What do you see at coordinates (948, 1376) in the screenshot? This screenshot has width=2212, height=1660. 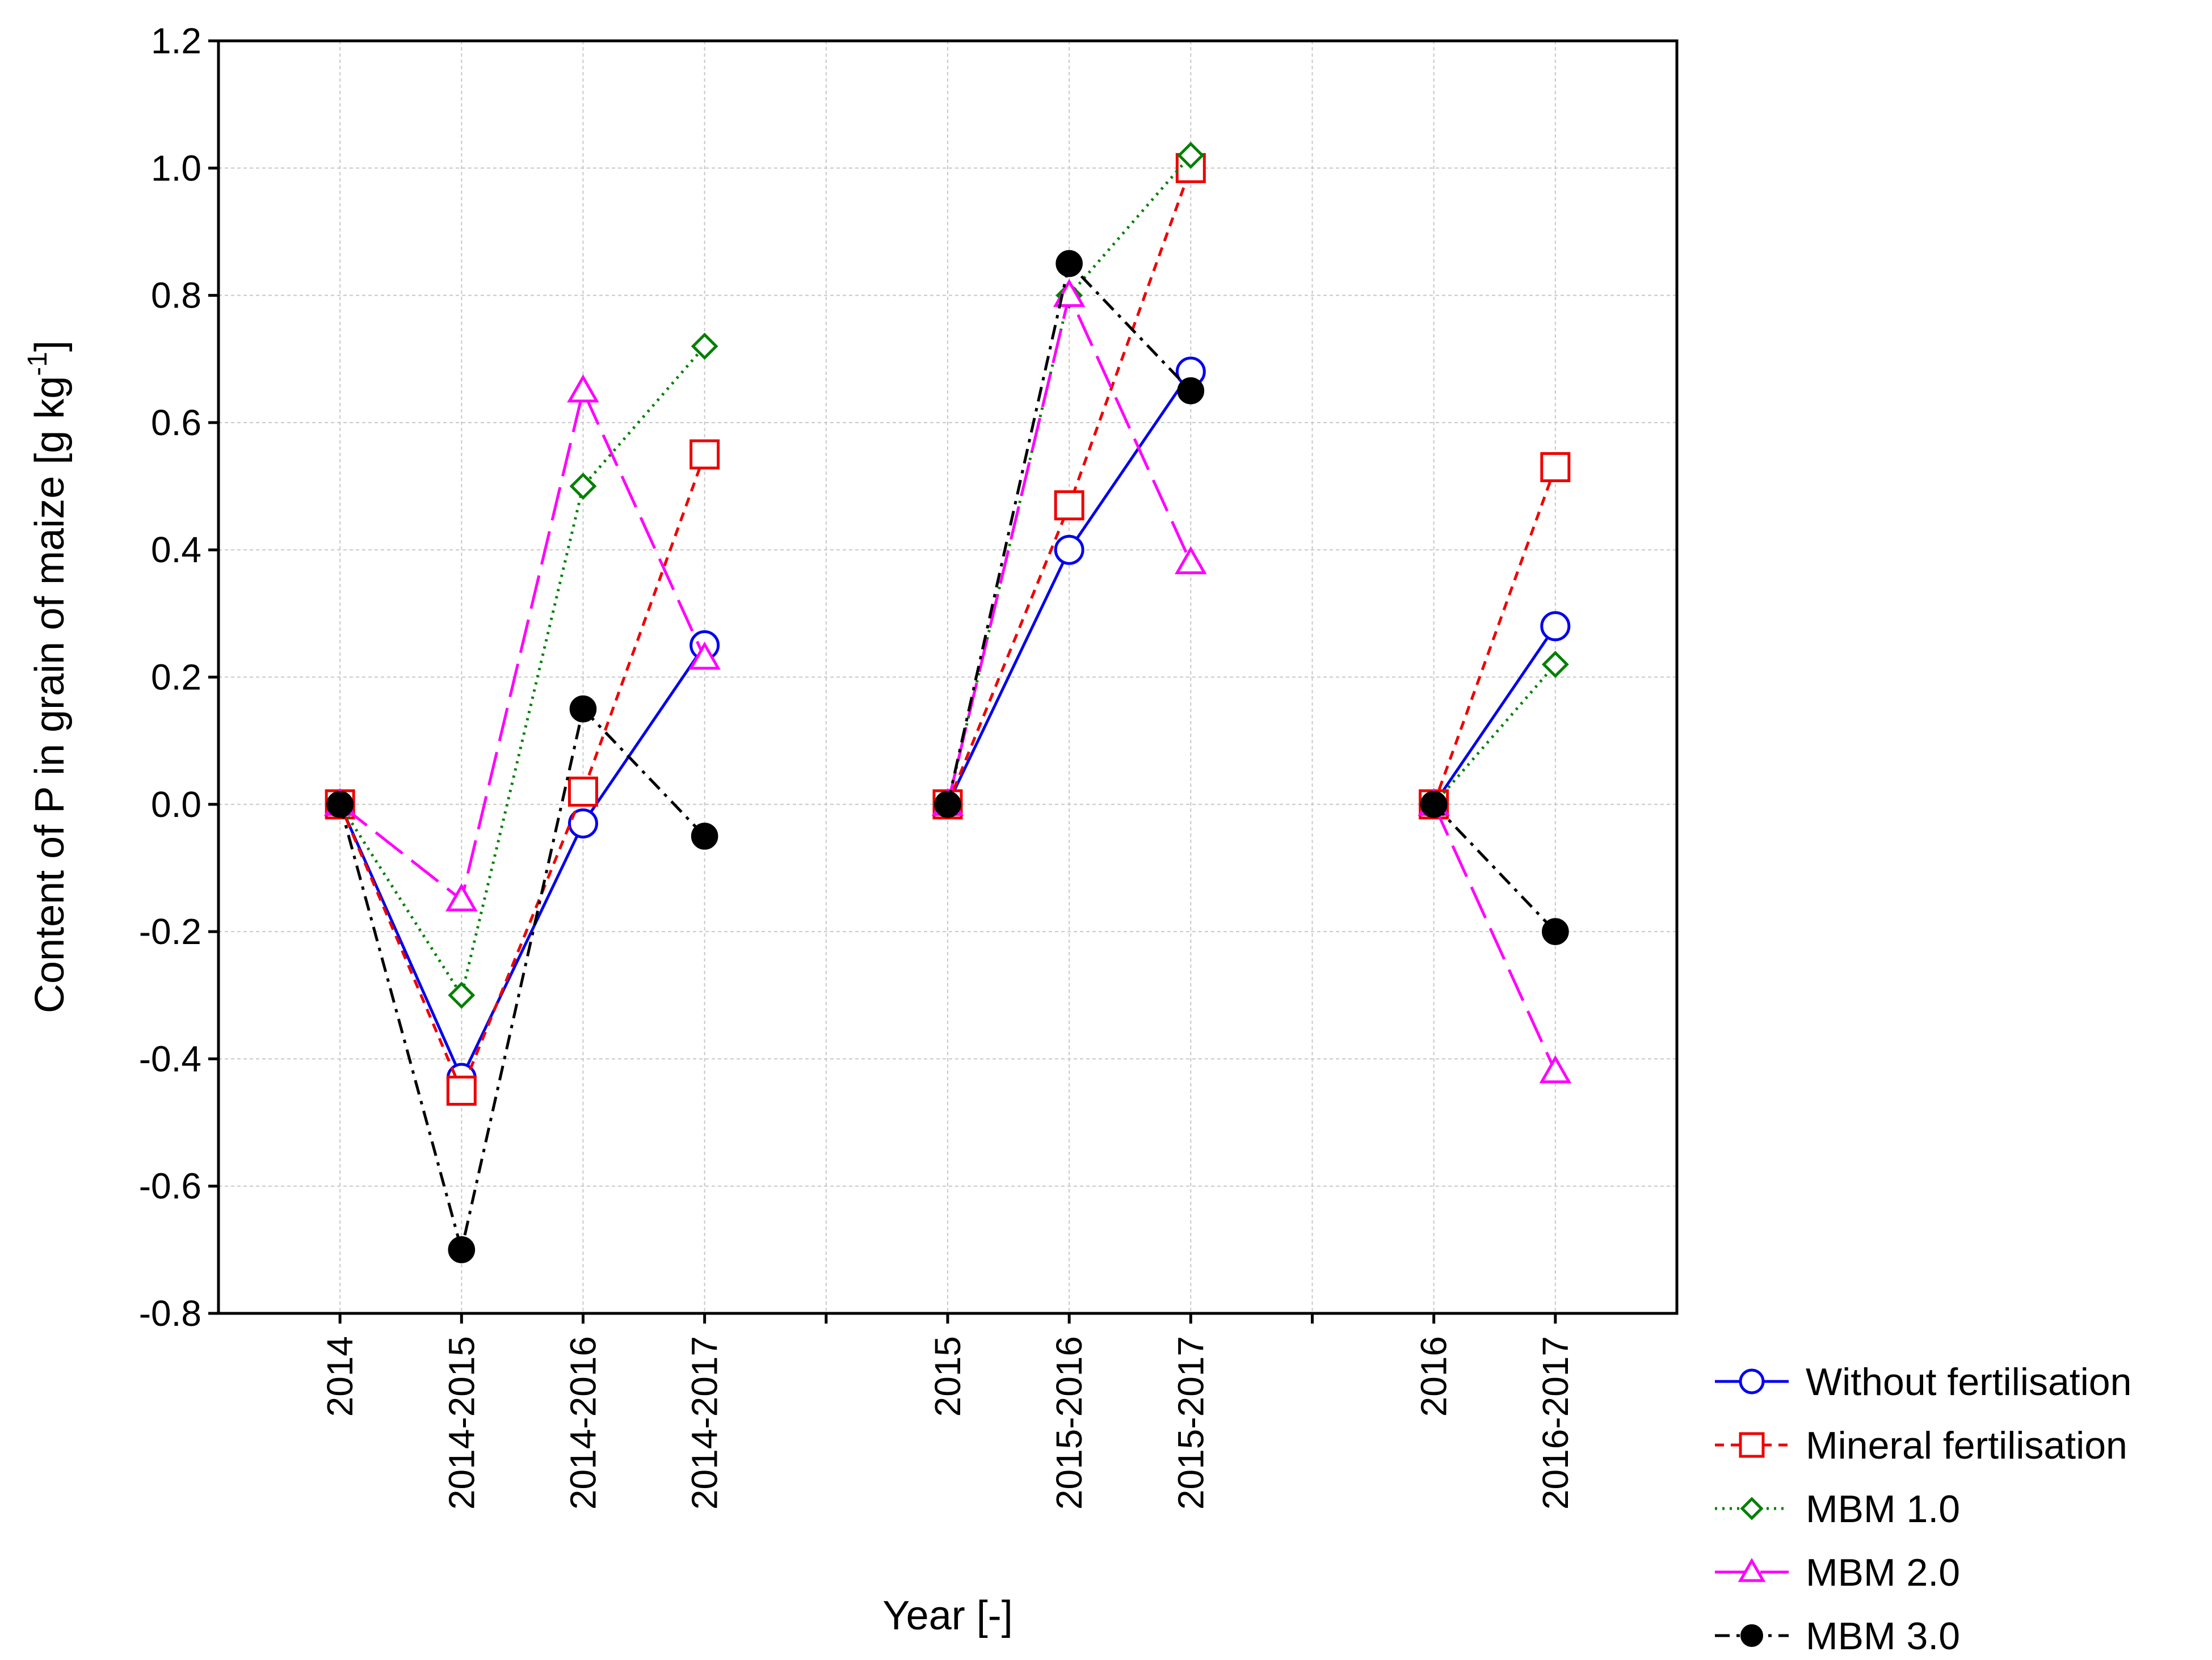 I see `x-tick-label: 2015` at bounding box center [948, 1376].